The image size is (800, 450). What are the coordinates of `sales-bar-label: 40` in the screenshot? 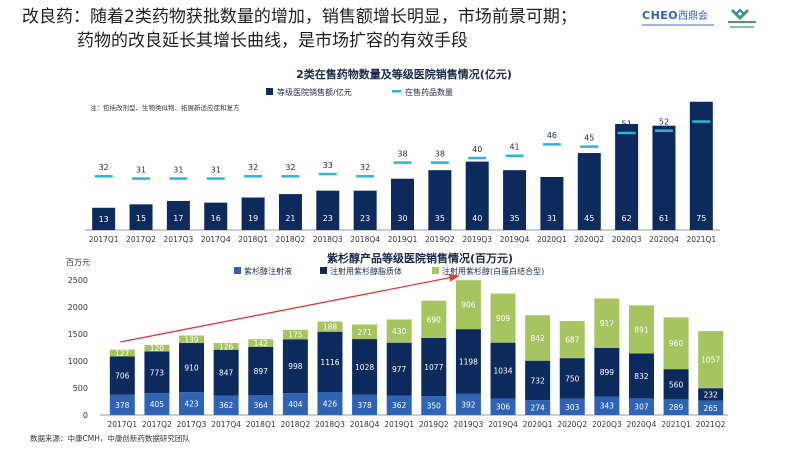 It's located at (477, 218).